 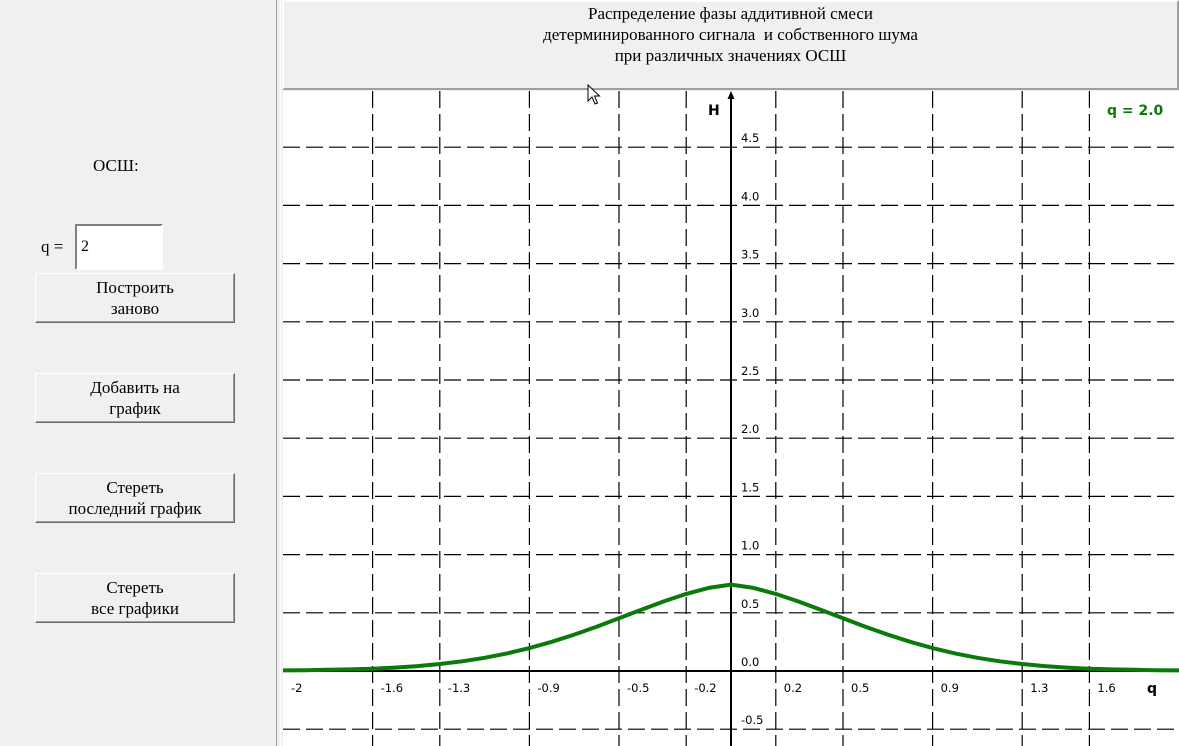 What do you see at coordinates (548, 688) in the screenshot?
I see `x-tick-label: -0.9` at bounding box center [548, 688].